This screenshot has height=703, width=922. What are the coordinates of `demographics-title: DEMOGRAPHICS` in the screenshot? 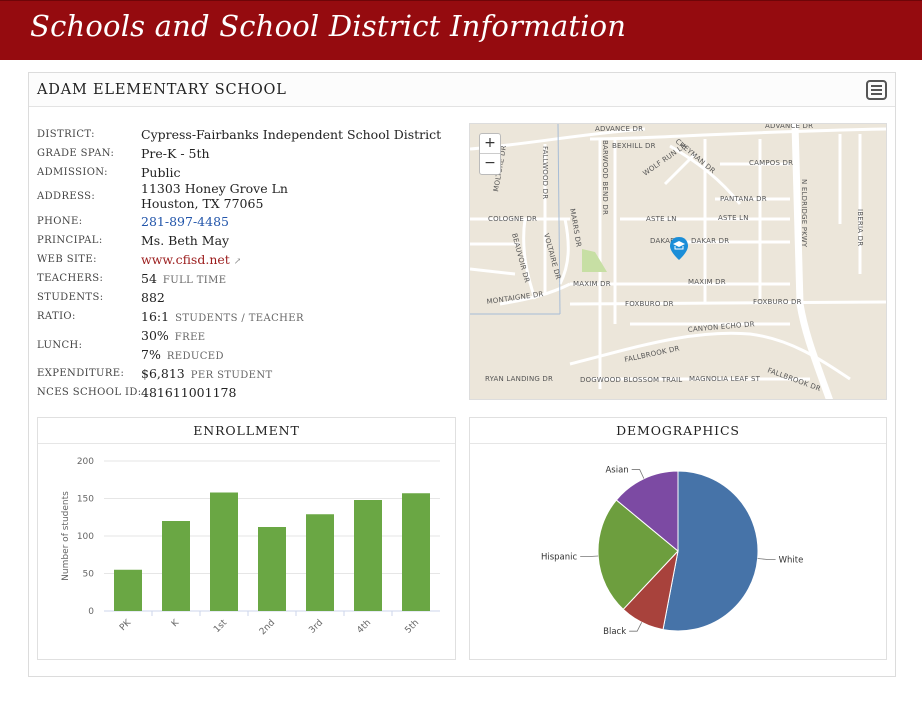 It's located at (678, 431).